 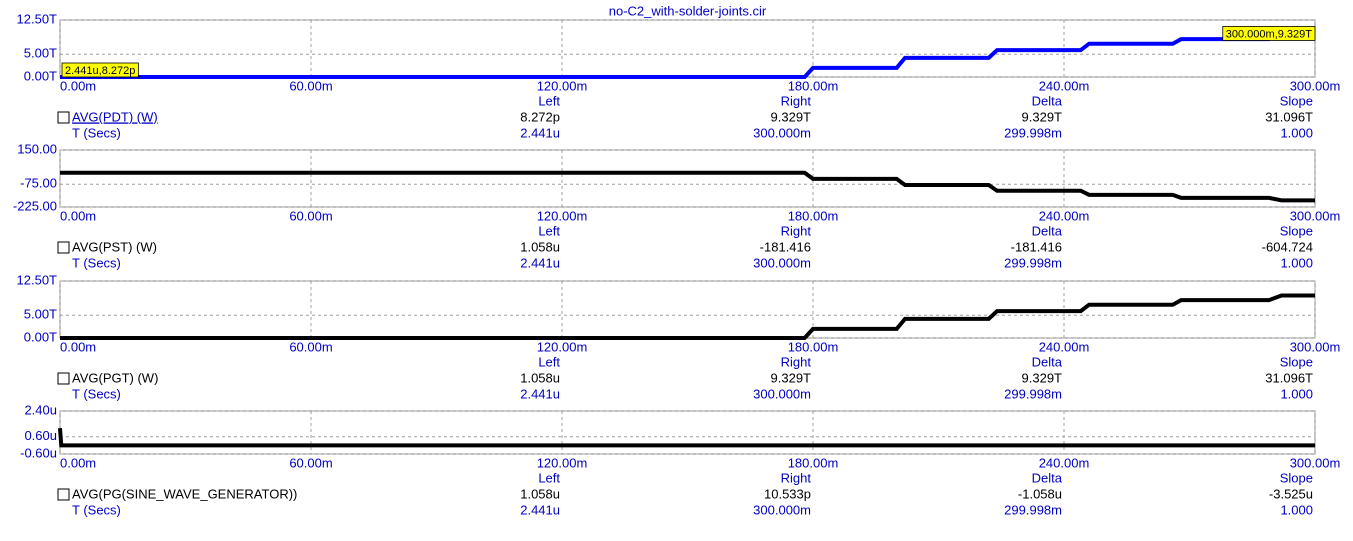 What do you see at coordinates (1291, 493) in the screenshot?
I see `cursor-value: -3.525u` at bounding box center [1291, 493].